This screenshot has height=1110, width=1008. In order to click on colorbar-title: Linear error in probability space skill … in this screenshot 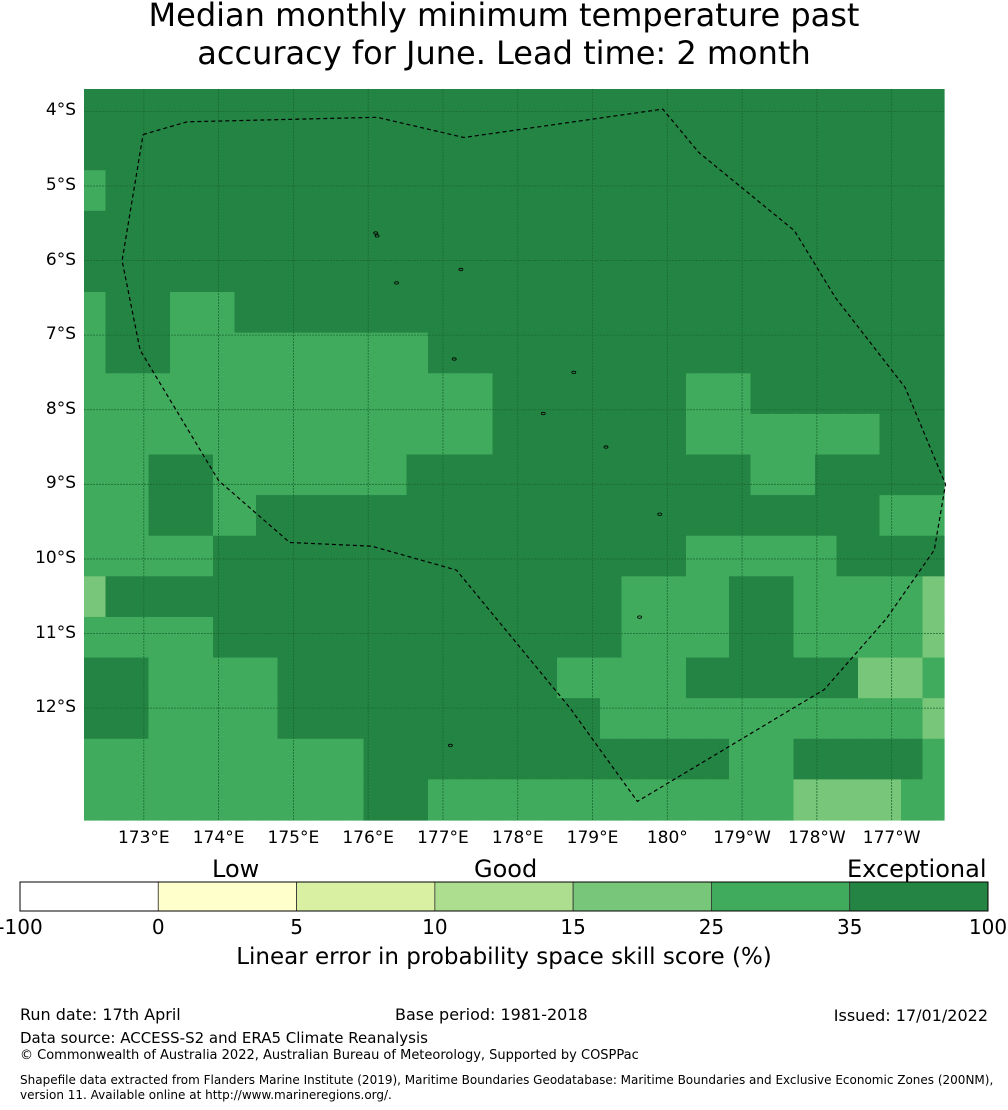, I will do `click(504, 957)`.